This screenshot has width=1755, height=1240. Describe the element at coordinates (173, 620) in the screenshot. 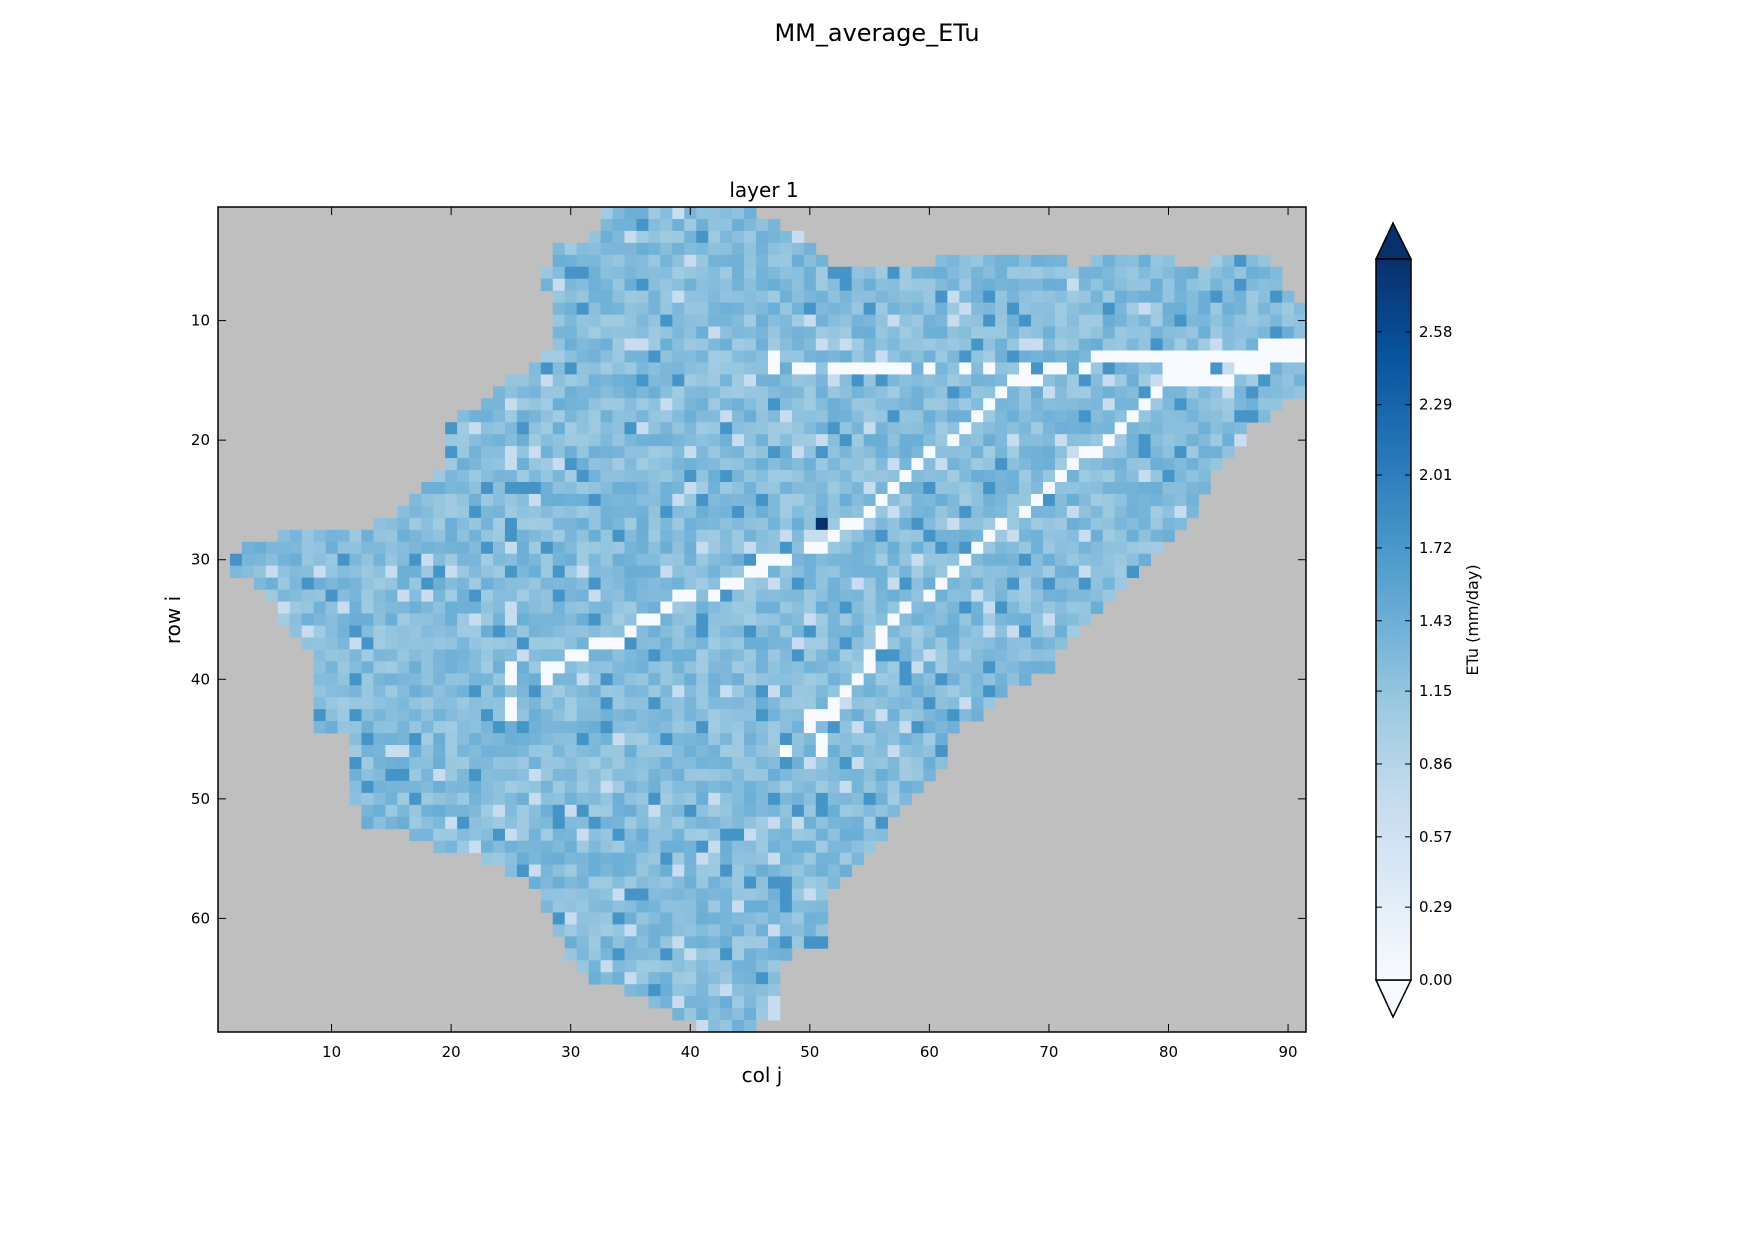

I see `y-axis-label: row i` at that location.